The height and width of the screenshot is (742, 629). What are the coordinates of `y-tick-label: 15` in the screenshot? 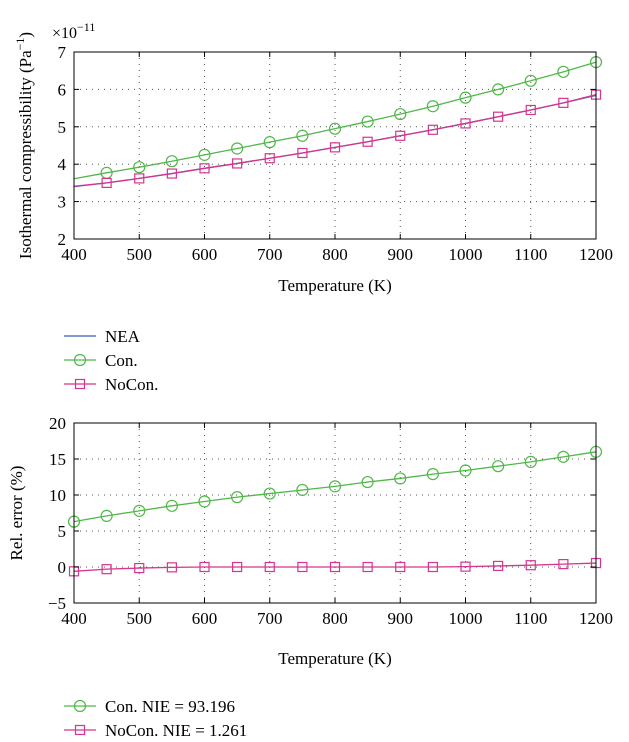 It's located at (57, 459).